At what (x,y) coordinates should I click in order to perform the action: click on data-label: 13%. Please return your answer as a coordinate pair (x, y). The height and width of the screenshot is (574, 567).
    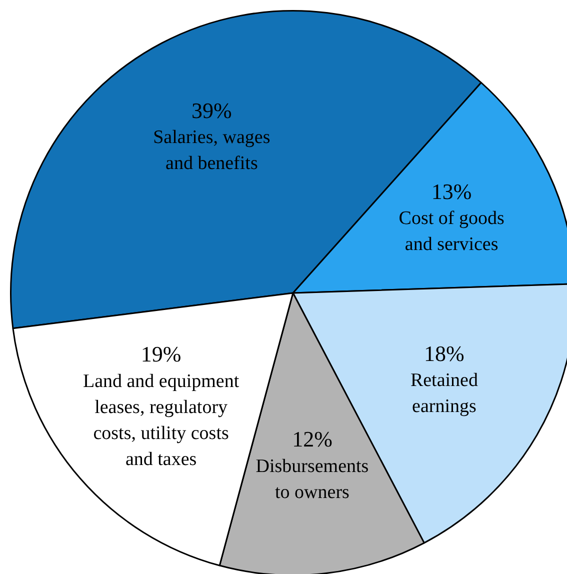
    Looking at the image, I should click on (451, 191).